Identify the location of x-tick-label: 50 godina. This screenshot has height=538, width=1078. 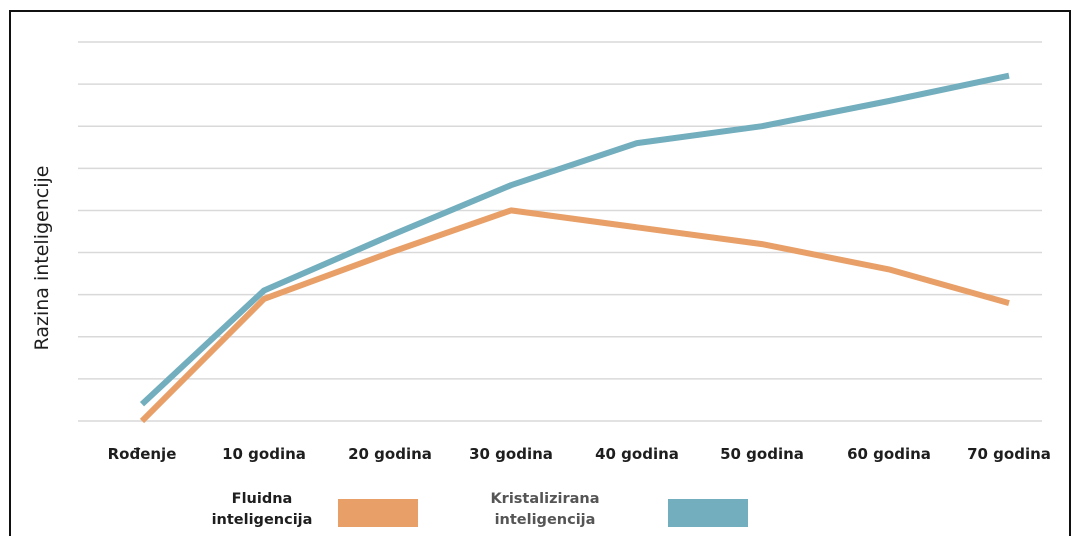
(762, 454).